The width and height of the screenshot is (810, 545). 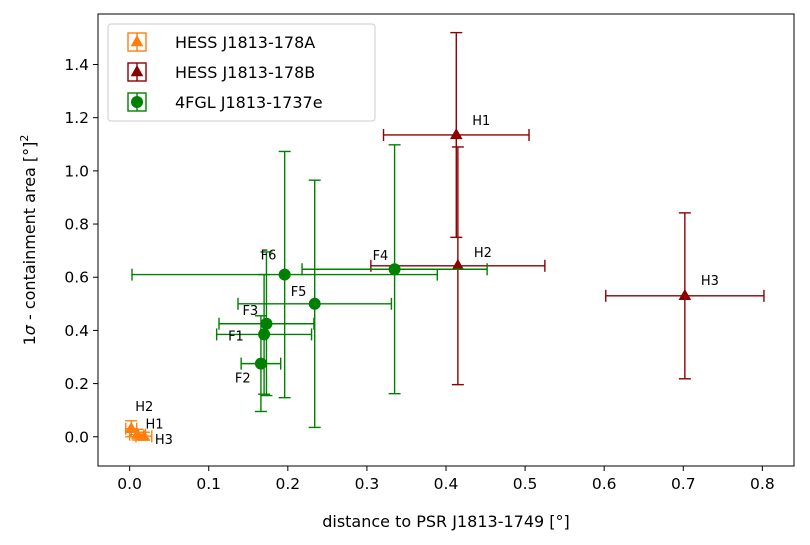 I want to click on legend-label: HESS J1813-178A, so click(x=245, y=42).